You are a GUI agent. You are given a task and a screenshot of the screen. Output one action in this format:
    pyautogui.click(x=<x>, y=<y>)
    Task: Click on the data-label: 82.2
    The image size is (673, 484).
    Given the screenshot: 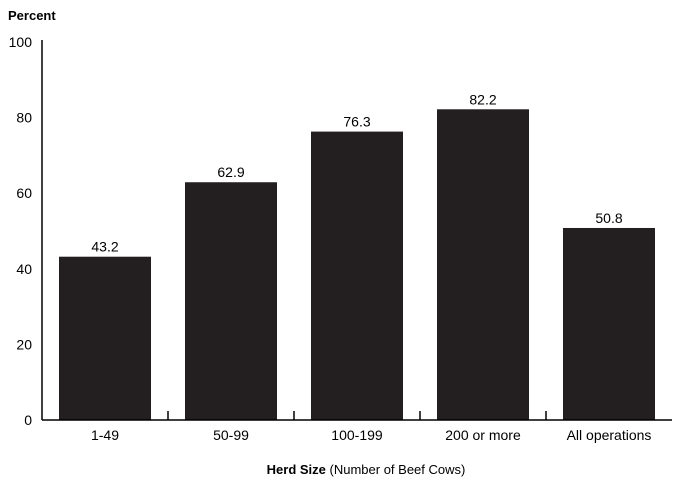 What is the action you would take?
    pyautogui.click(x=482, y=99)
    